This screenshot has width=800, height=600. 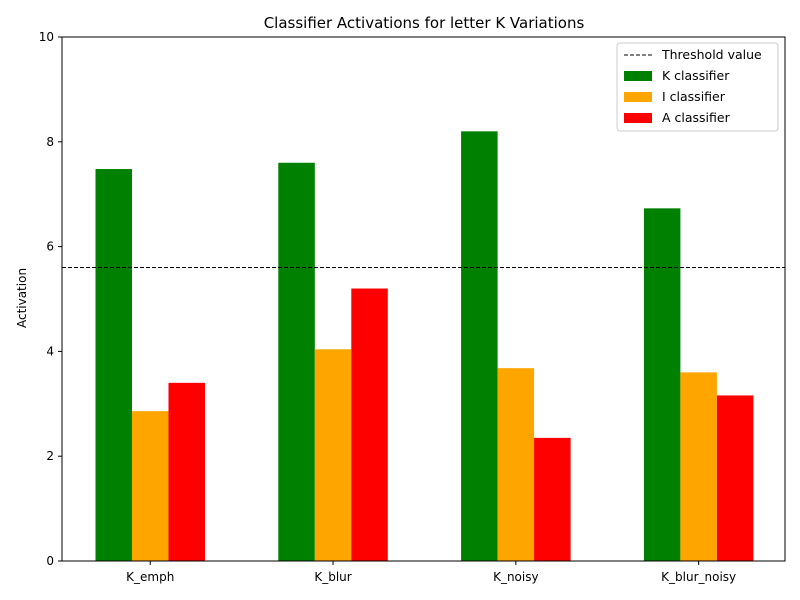 What do you see at coordinates (332, 577) in the screenshot?
I see `x-tick-label: K_blur` at bounding box center [332, 577].